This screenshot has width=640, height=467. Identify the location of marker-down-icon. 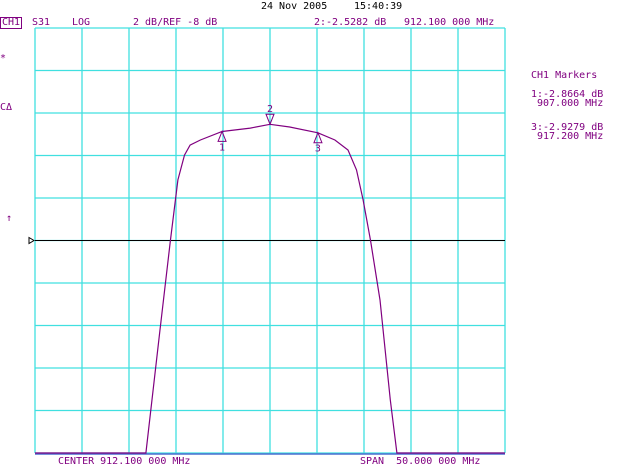
(270, 119).